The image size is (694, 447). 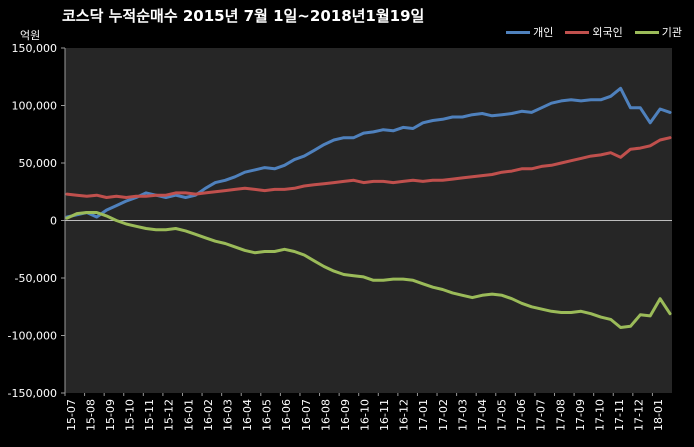 I want to click on x-tick-label: 16-12, so click(x=404, y=415).